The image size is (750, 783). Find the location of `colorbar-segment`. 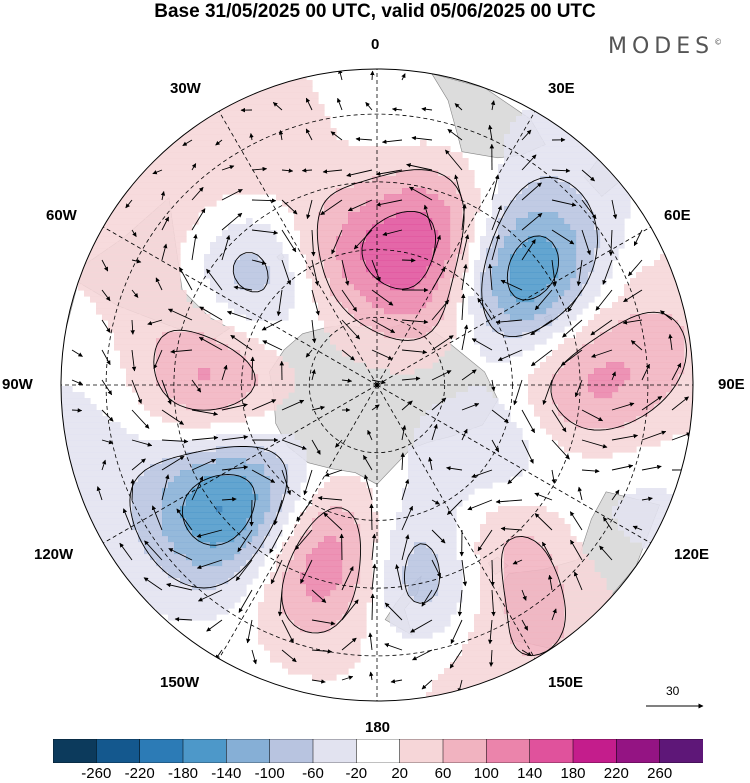

colorbar-segment is located at coordinates (75, 751).